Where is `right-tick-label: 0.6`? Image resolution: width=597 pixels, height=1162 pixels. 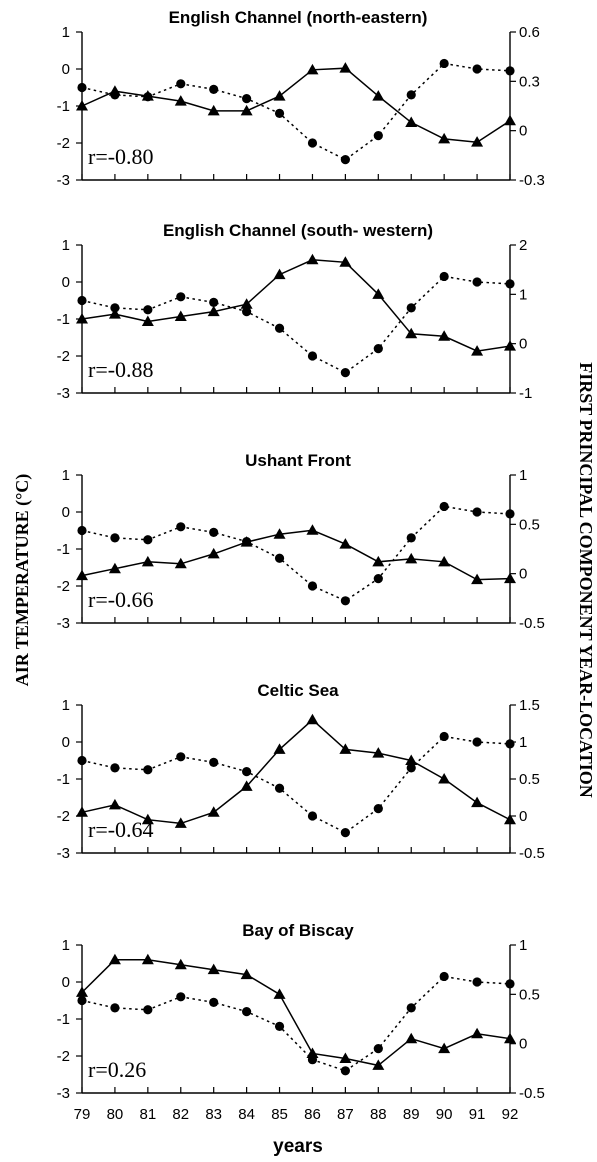 right-tick-label: 0.6 is located at coordinates (529, 32).